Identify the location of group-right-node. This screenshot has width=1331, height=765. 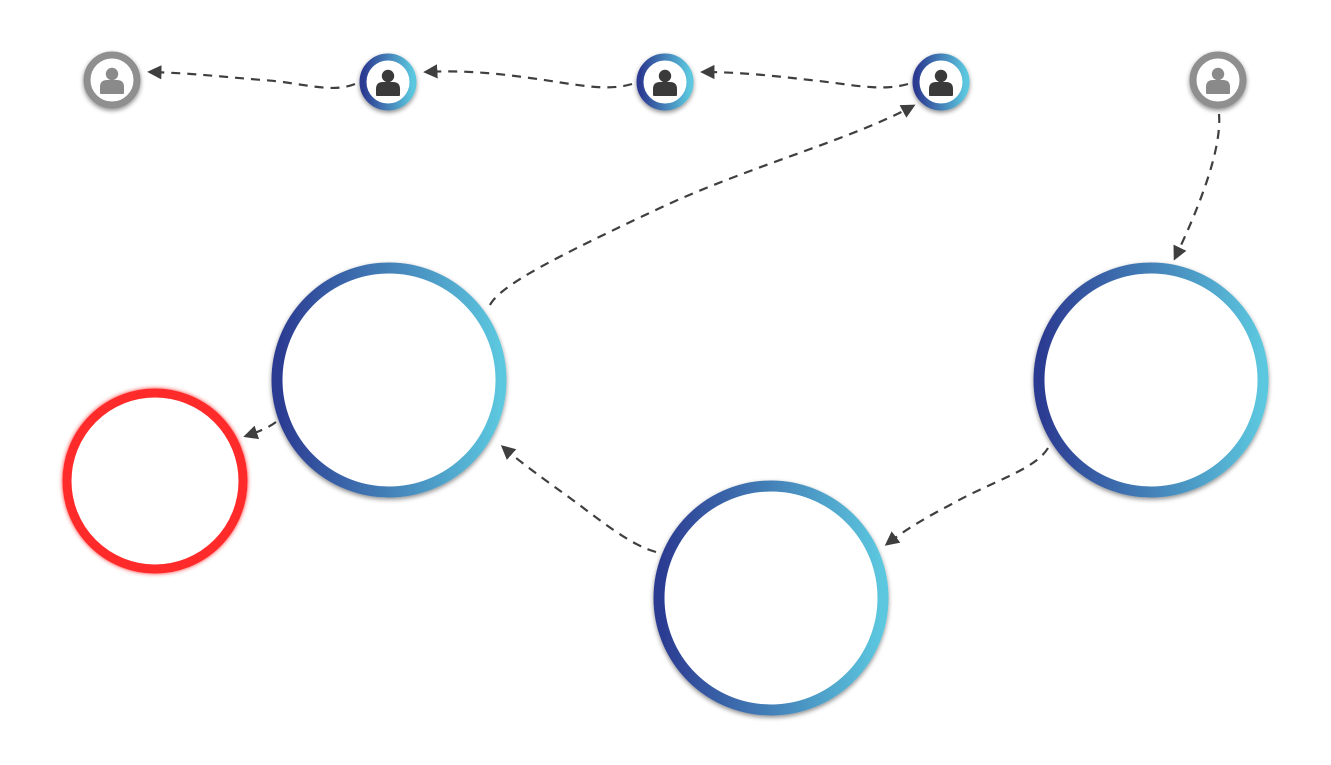
(1151, 380).